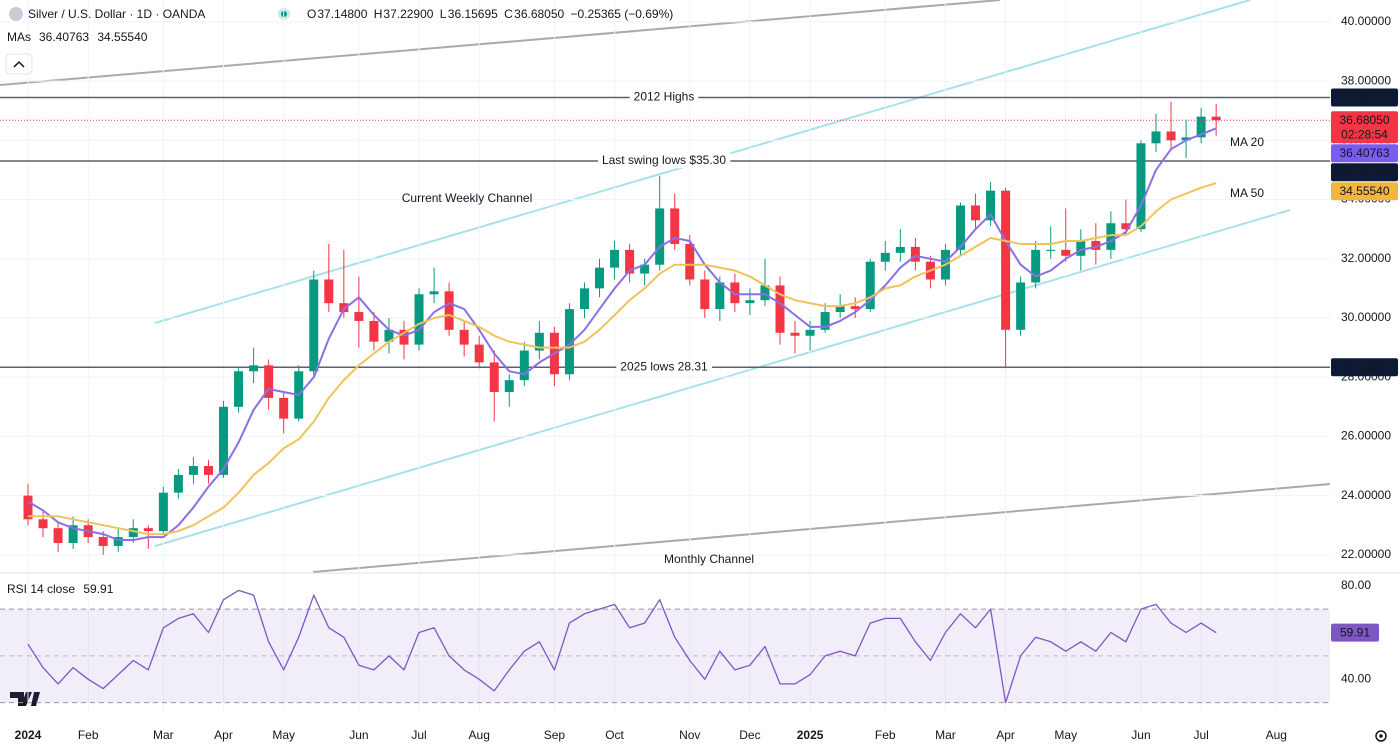 The width and height of the screenshot is (1400, 745). I want to click on gear-center, so click(1381, 736).